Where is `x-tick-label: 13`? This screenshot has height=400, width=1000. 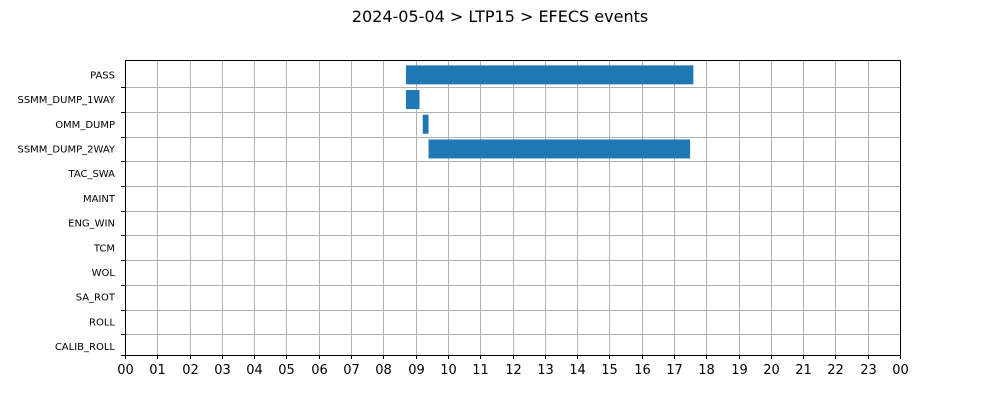 x-tick-label: 13 is located at coordinates (545, 370).